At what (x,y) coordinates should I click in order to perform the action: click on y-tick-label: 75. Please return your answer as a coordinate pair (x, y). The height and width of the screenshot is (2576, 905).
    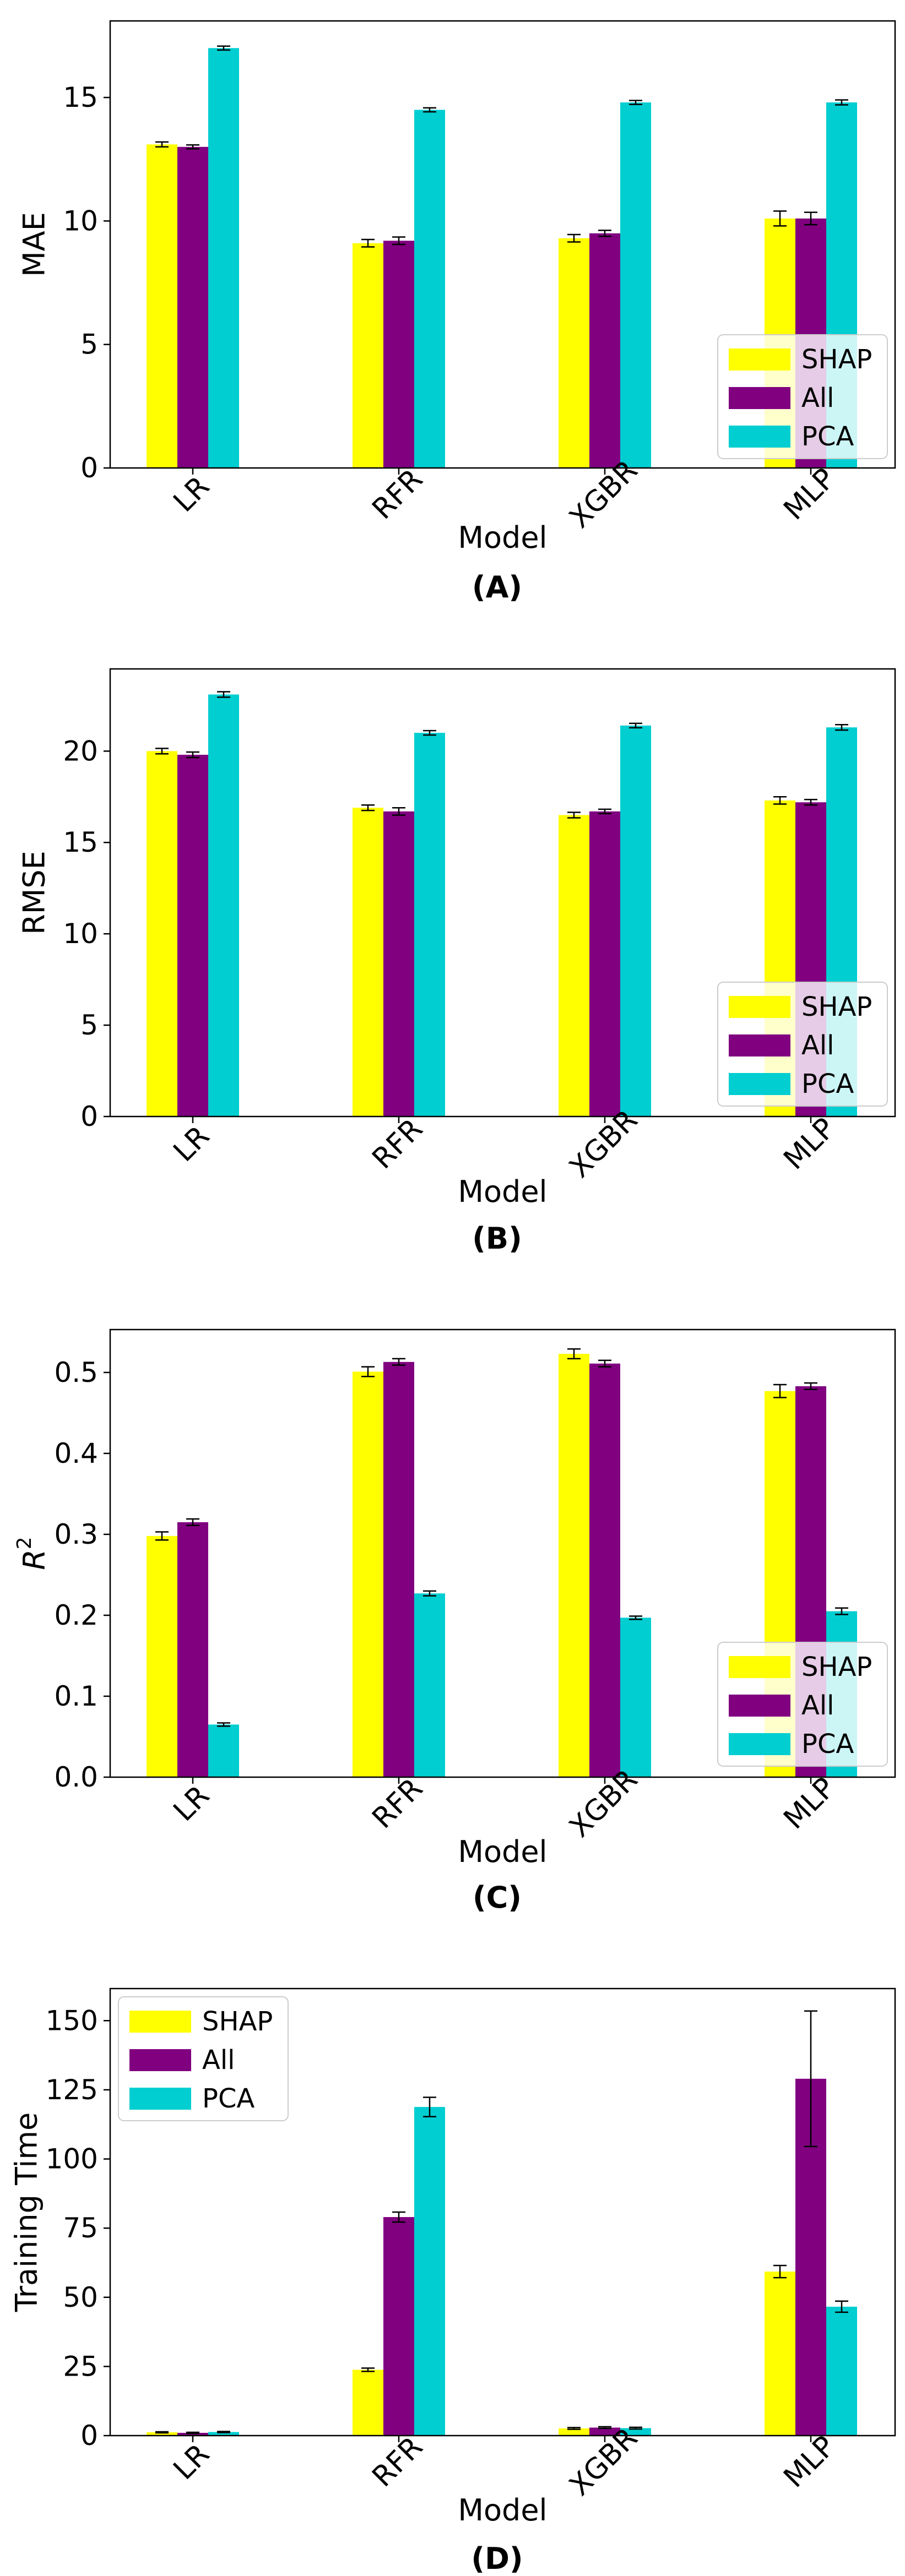
    Looking at the image, I should click on (81, 2228).